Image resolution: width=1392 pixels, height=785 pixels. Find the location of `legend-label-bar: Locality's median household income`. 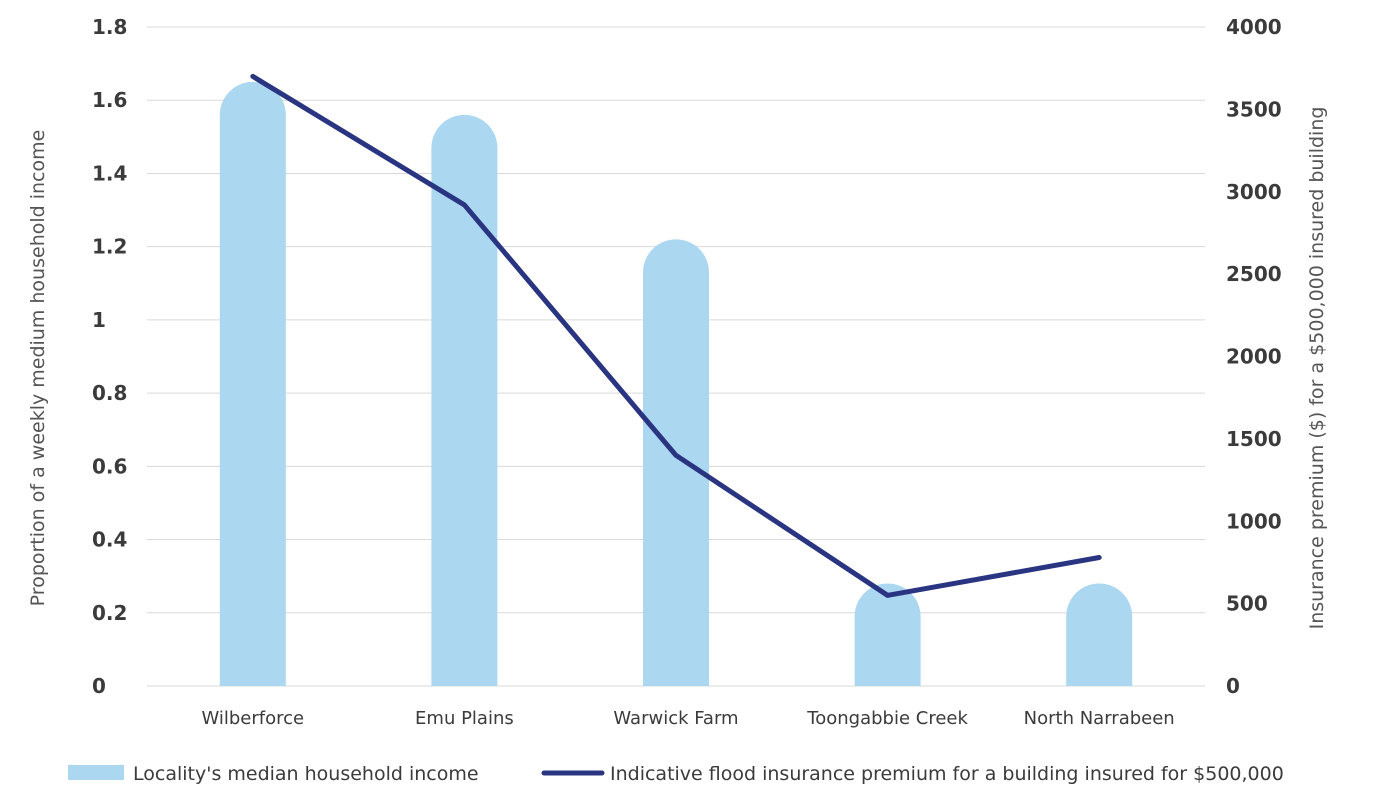

legend-label-bar: Locality's median household income is located at coordinates (306, 774).